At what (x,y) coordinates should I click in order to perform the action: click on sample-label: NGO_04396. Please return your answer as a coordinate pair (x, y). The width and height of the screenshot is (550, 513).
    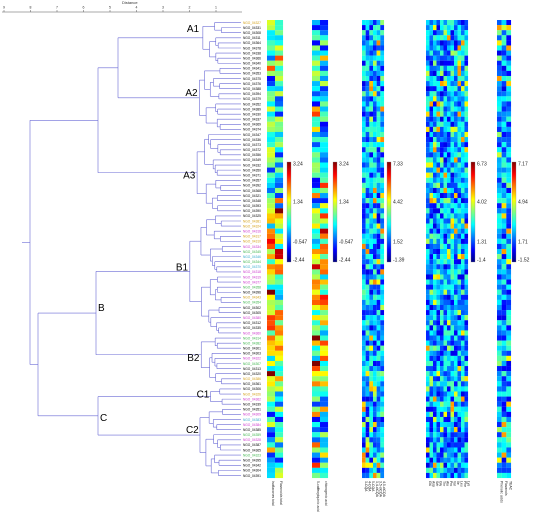
    Looking at the image, I should click on (252, 293).